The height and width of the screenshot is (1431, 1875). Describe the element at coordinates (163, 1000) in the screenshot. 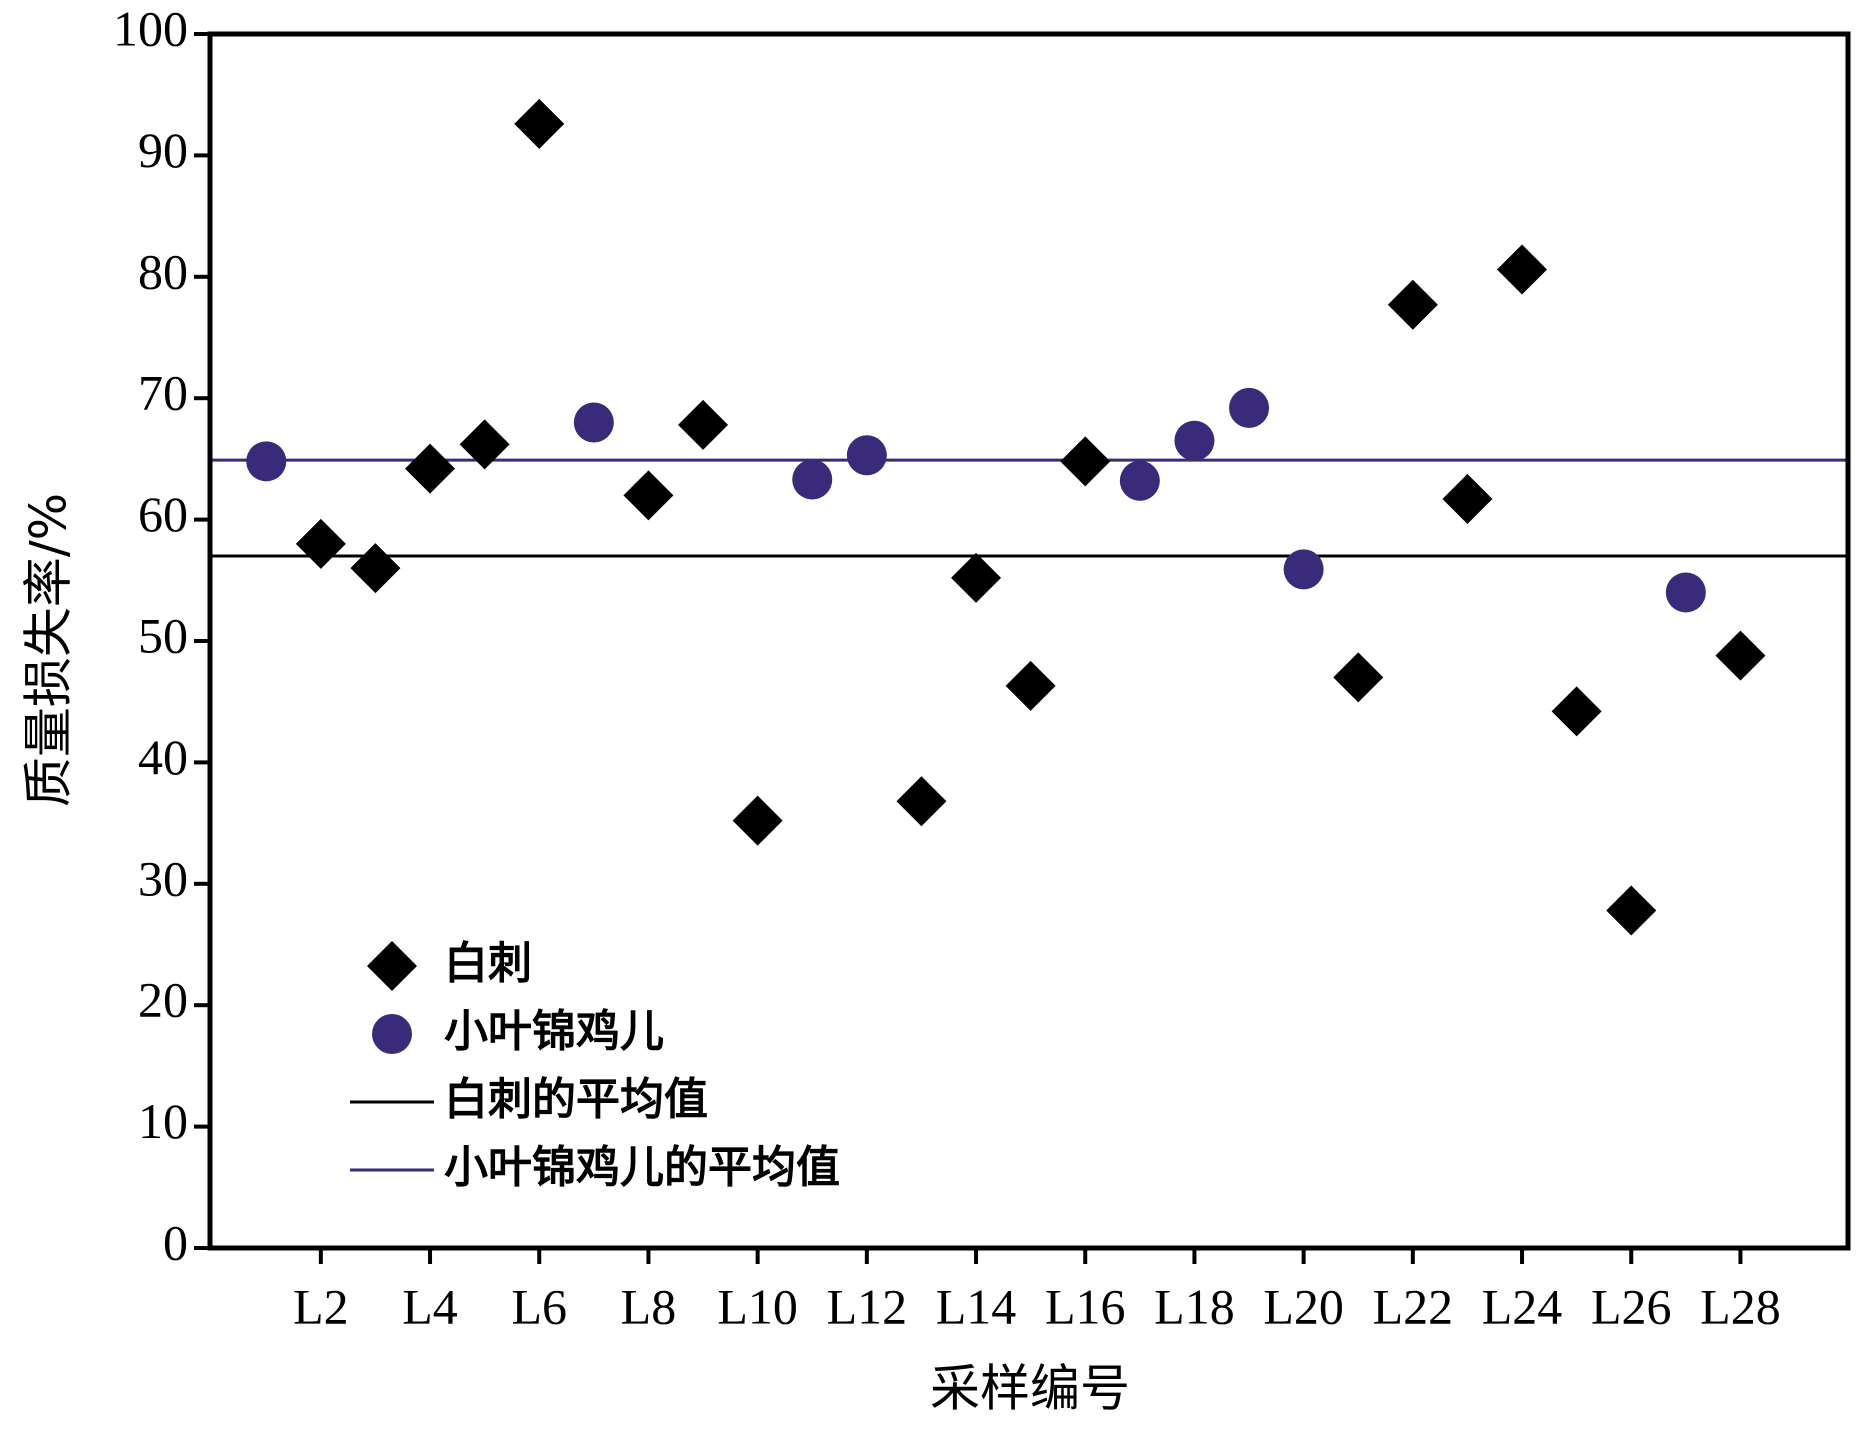

I see `y-tick-label: 20` at that location.